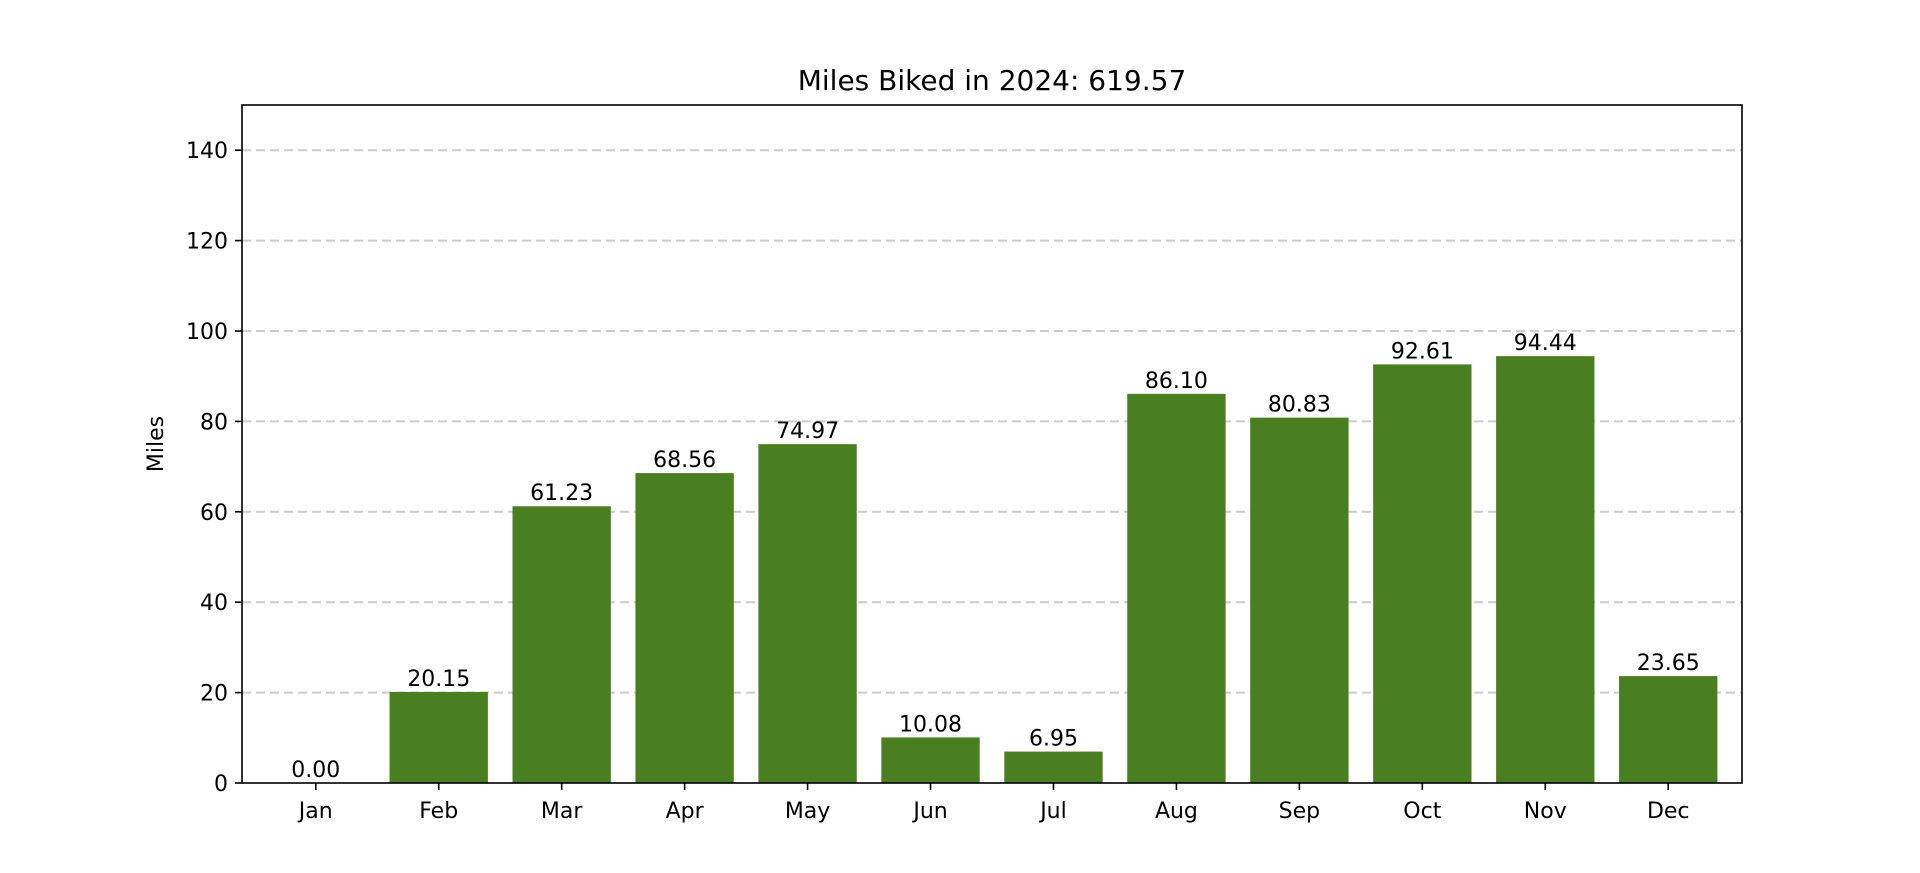  I want to click on bar-dec, so click(1668, 729).